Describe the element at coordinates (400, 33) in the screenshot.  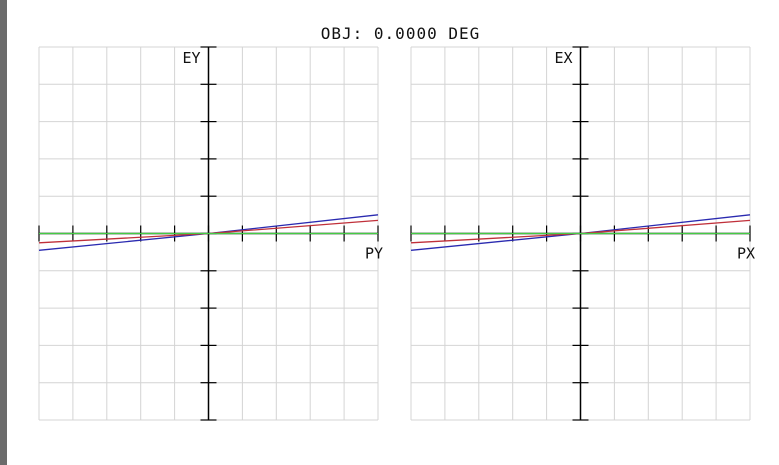
I see `chart-title: OBJ: 0.0000 DEG` at that location.